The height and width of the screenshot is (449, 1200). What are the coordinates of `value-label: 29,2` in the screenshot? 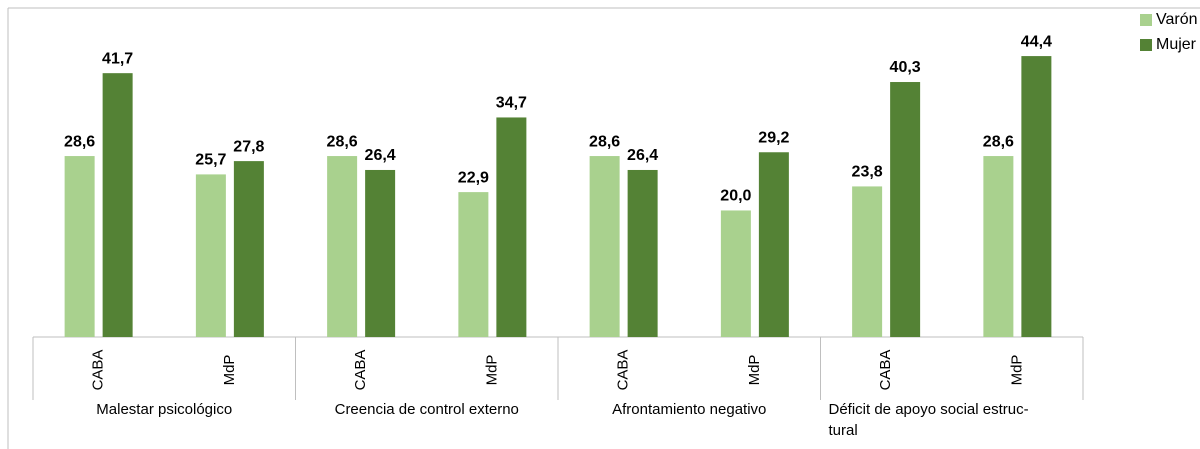 It's located at (773, 137).